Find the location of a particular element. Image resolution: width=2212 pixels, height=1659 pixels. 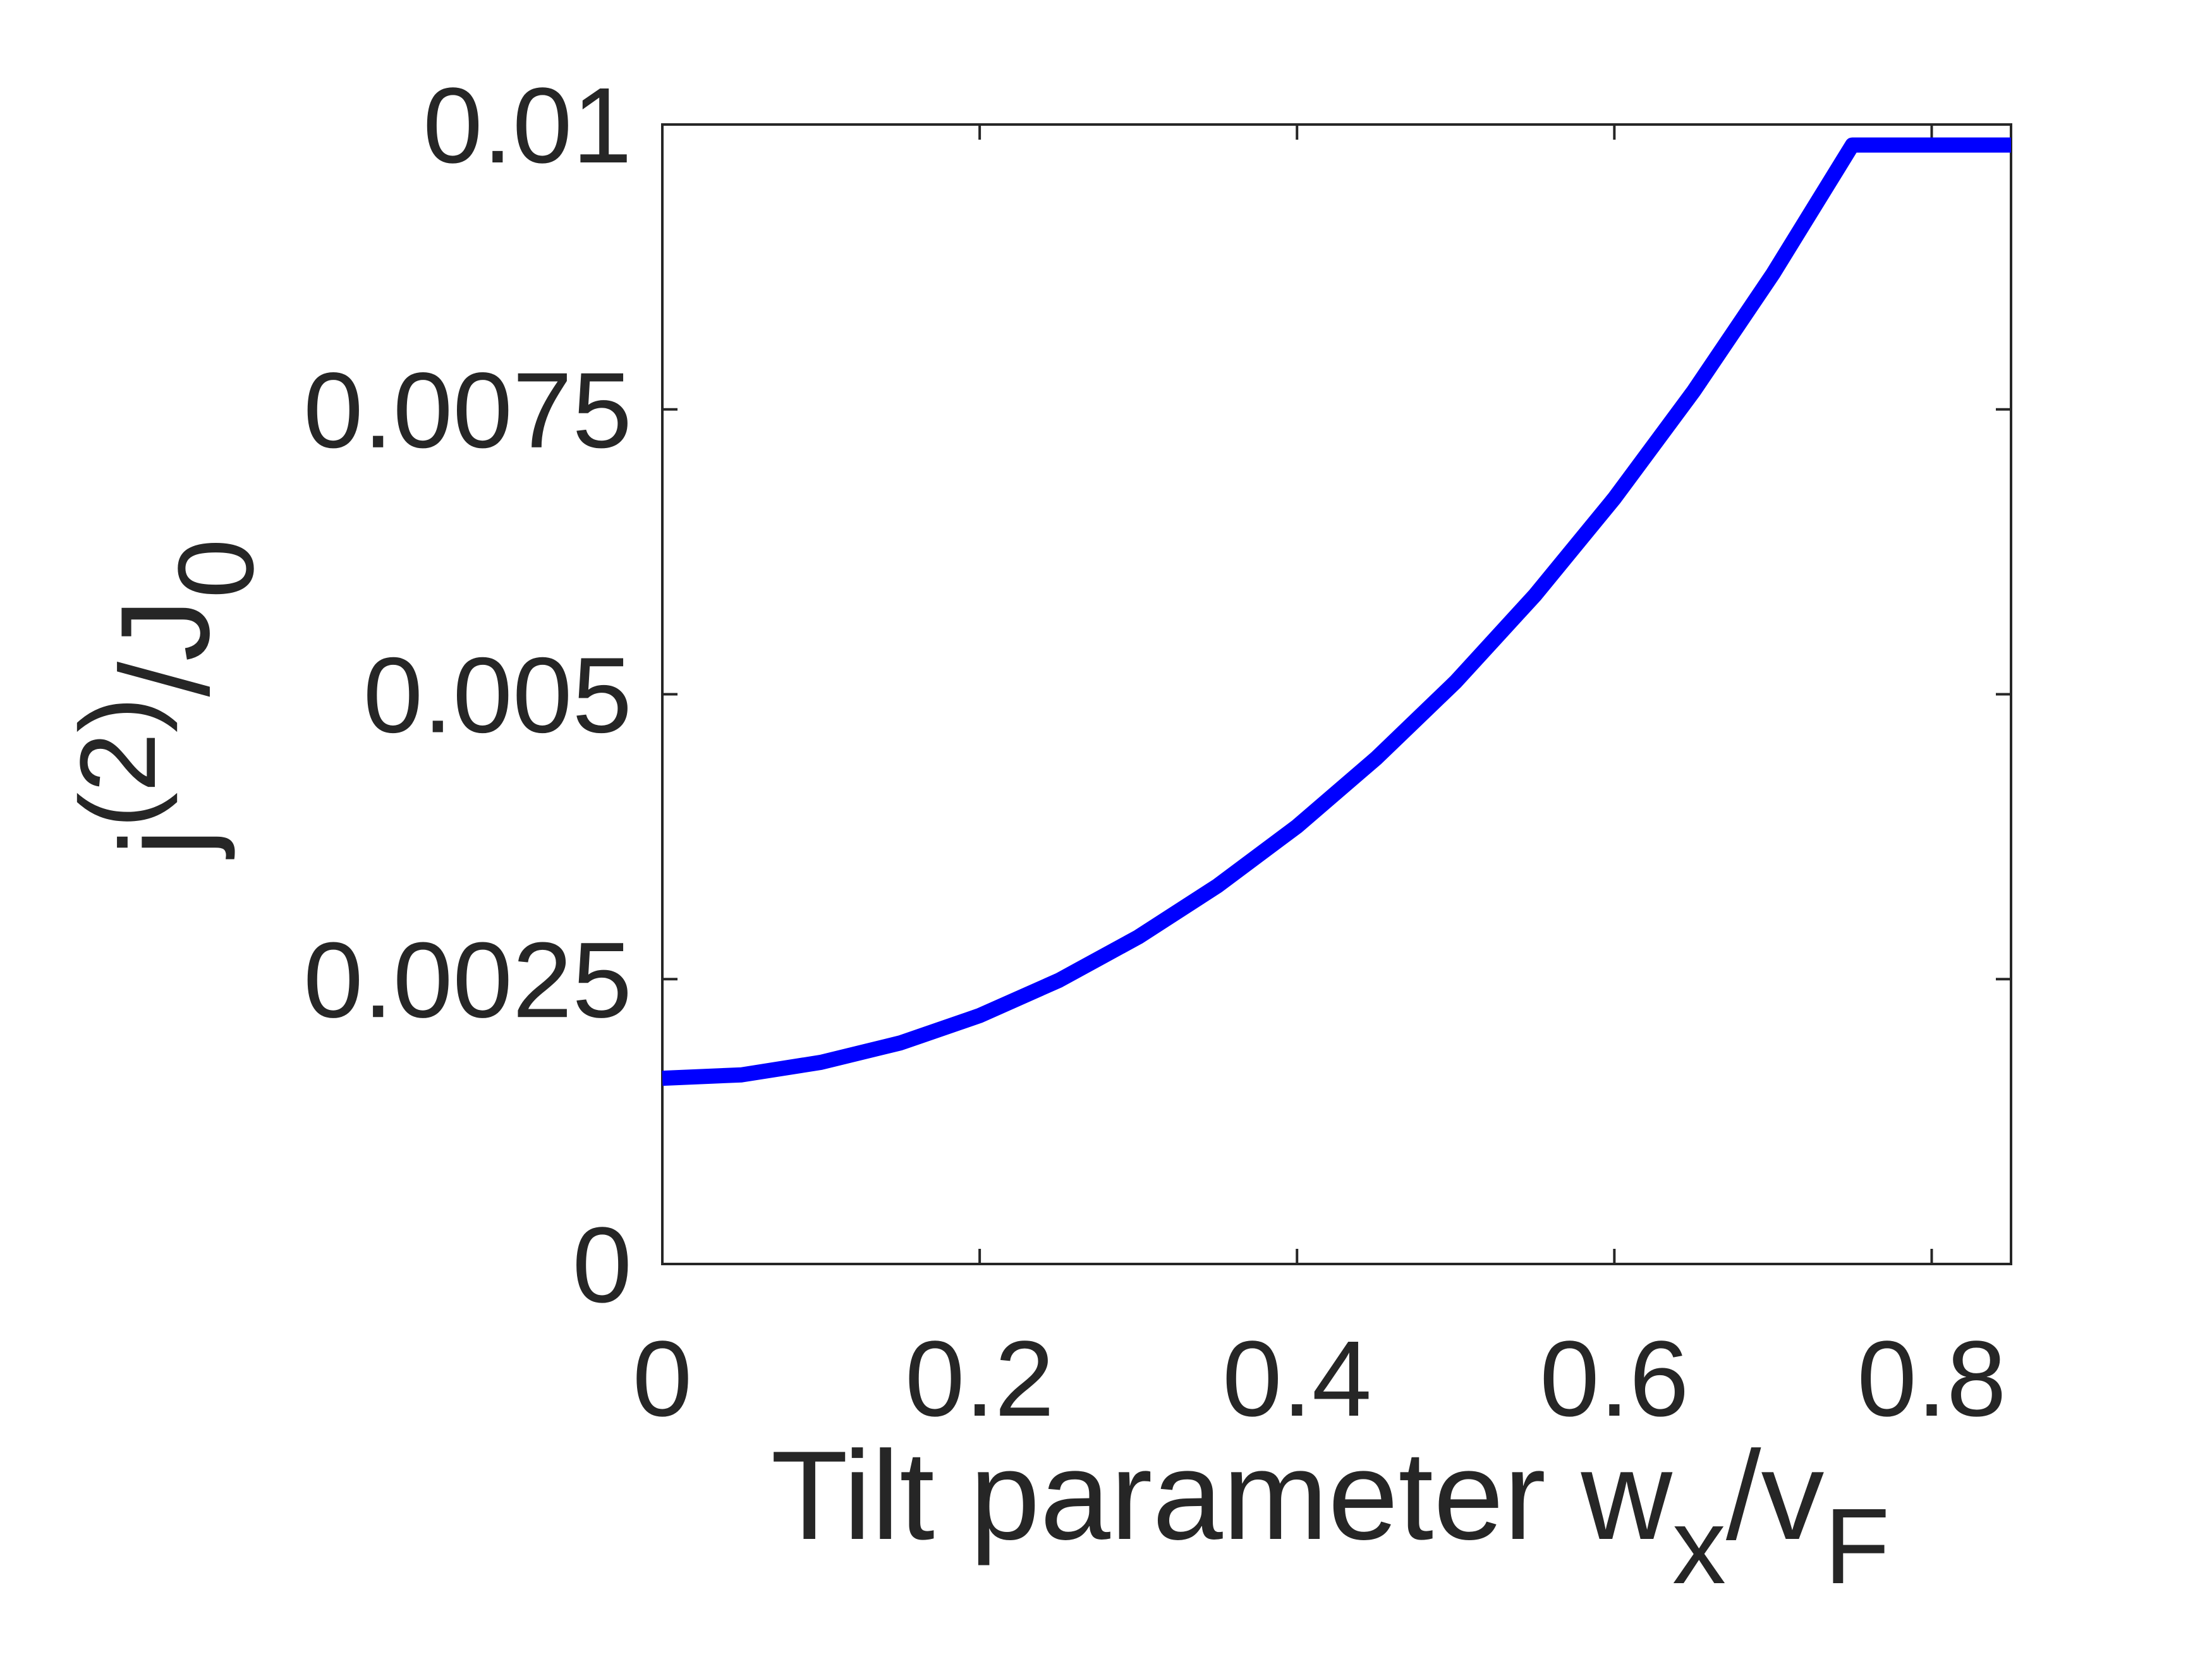

x-axis-title: Tilt parameter wx/vF is located at coordinates (1330, 1516).